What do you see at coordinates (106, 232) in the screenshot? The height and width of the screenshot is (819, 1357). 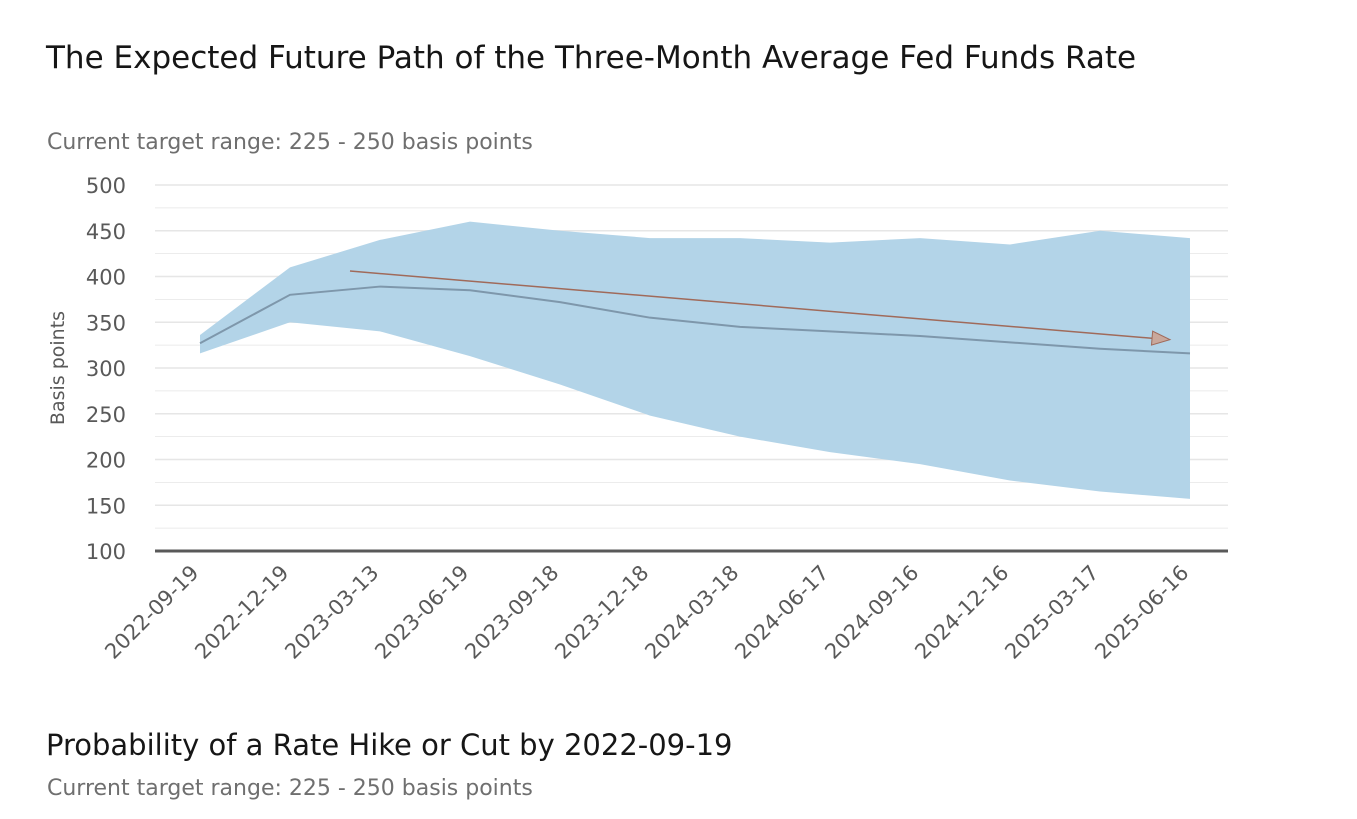 I see `y-tick-label: 450` at bounding box center [106, 232].